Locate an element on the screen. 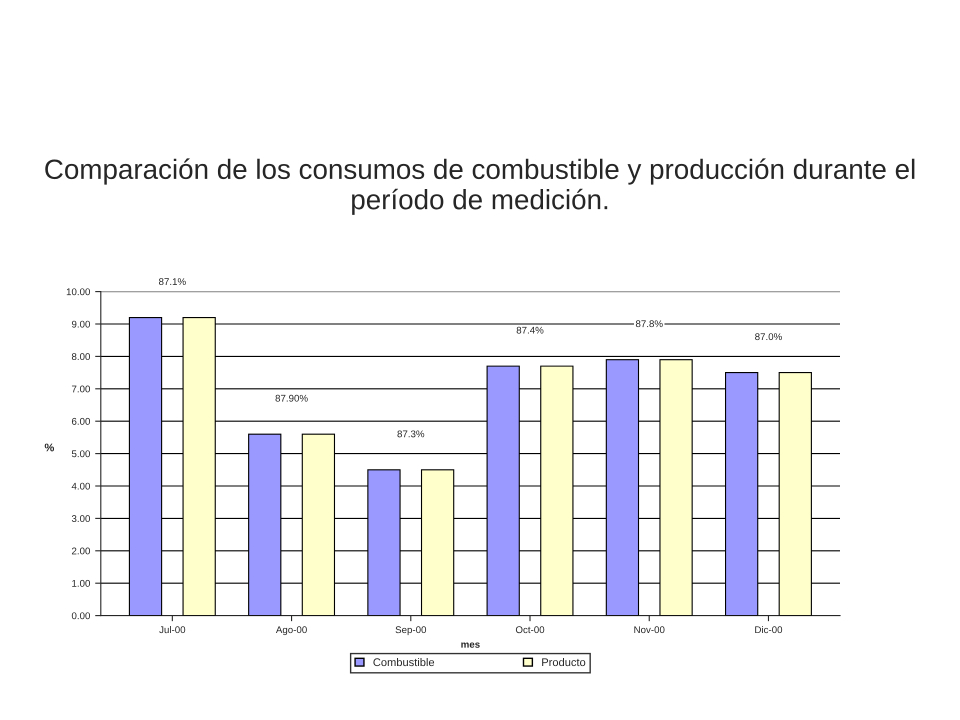 Image resolution: width=960 pixels, height=720 pixels. legend-label: Combustible is located at coordinates (403, 662).